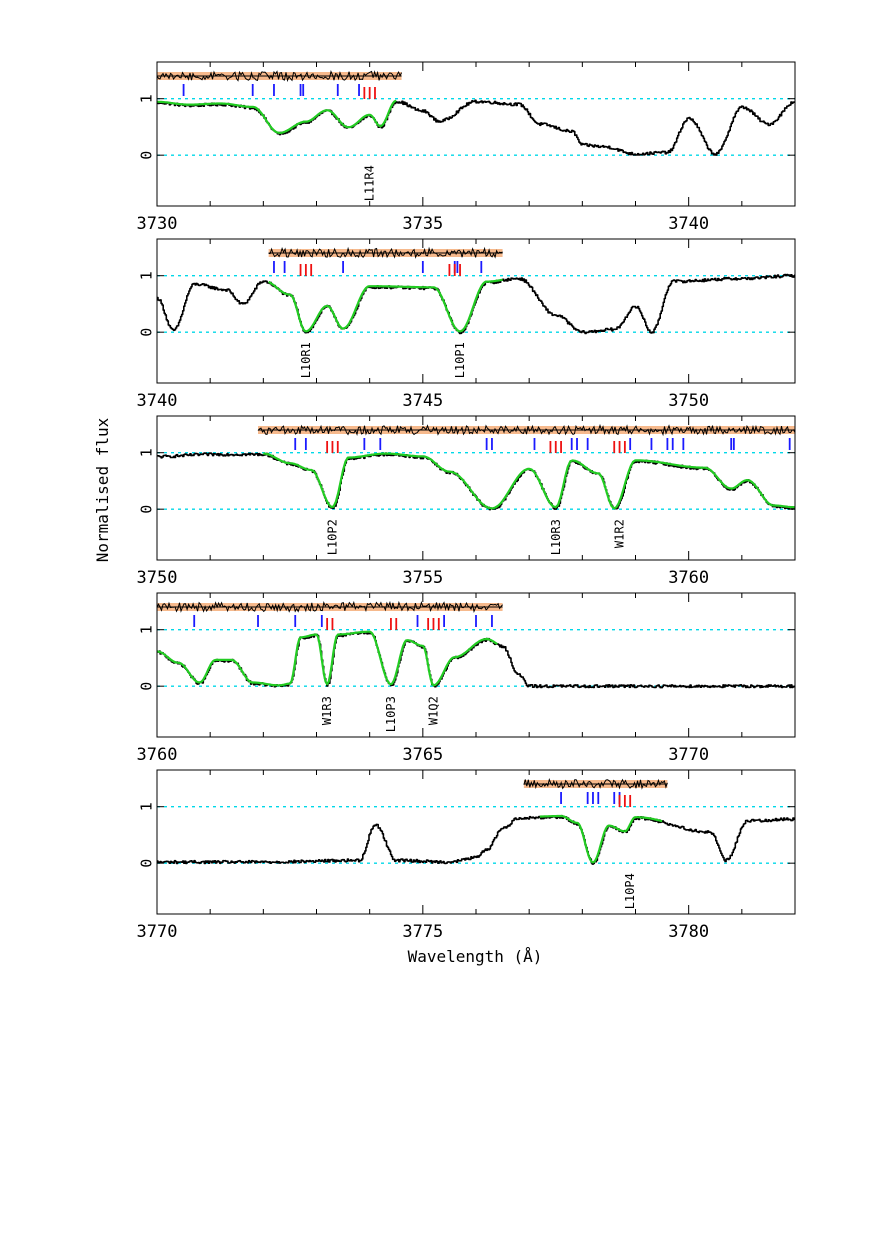 This screenshot has height=1234, width=872. I want to click on spectrum-panel: 3750 3755 3760 0 1 L10P2 L10R3 W1R2, so click(466, 501).